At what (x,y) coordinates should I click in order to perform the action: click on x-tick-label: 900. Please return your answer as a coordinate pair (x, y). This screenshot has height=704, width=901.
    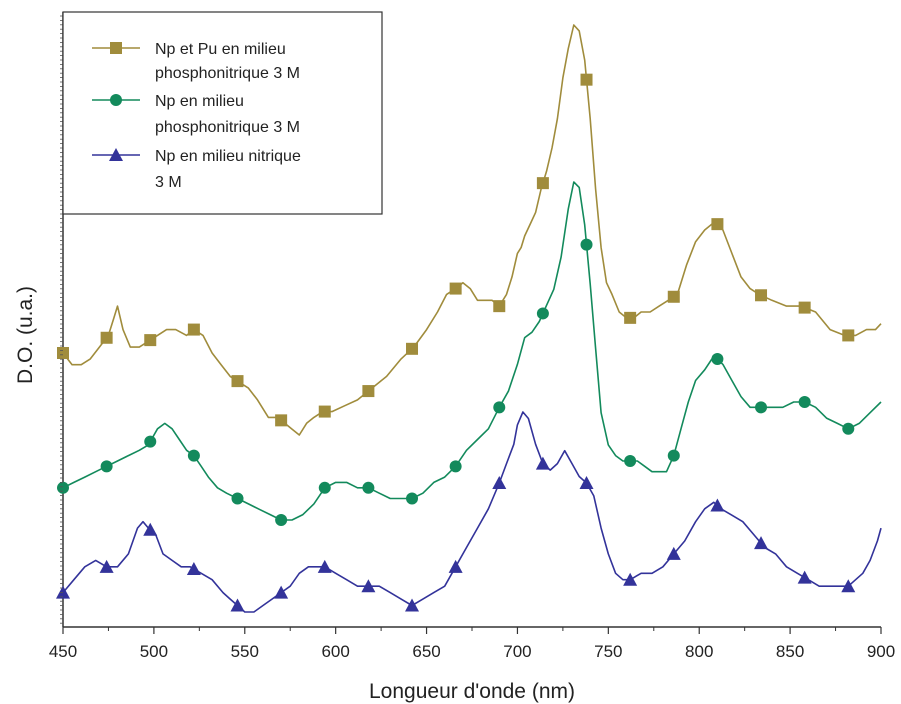
    Looking at the image, I should click on (881, 651).